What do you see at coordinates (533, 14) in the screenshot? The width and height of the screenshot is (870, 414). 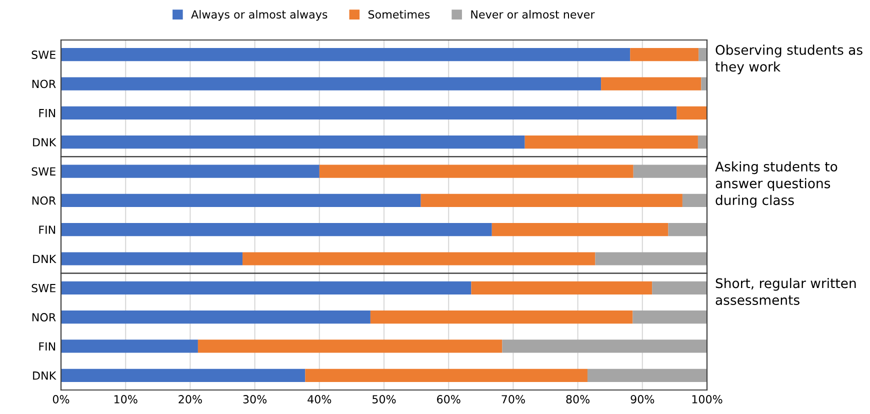 I see `legend-label: Never or almost never` at bounding box center [533, 14].